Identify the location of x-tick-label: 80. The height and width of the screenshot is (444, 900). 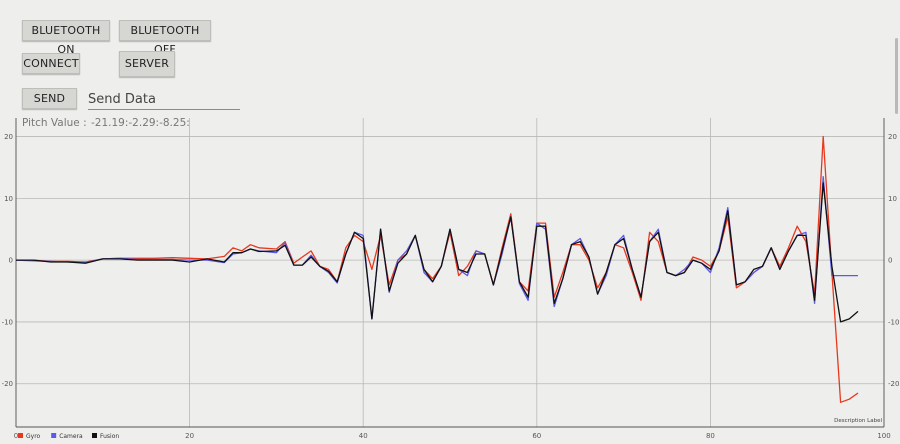
(710, 436).